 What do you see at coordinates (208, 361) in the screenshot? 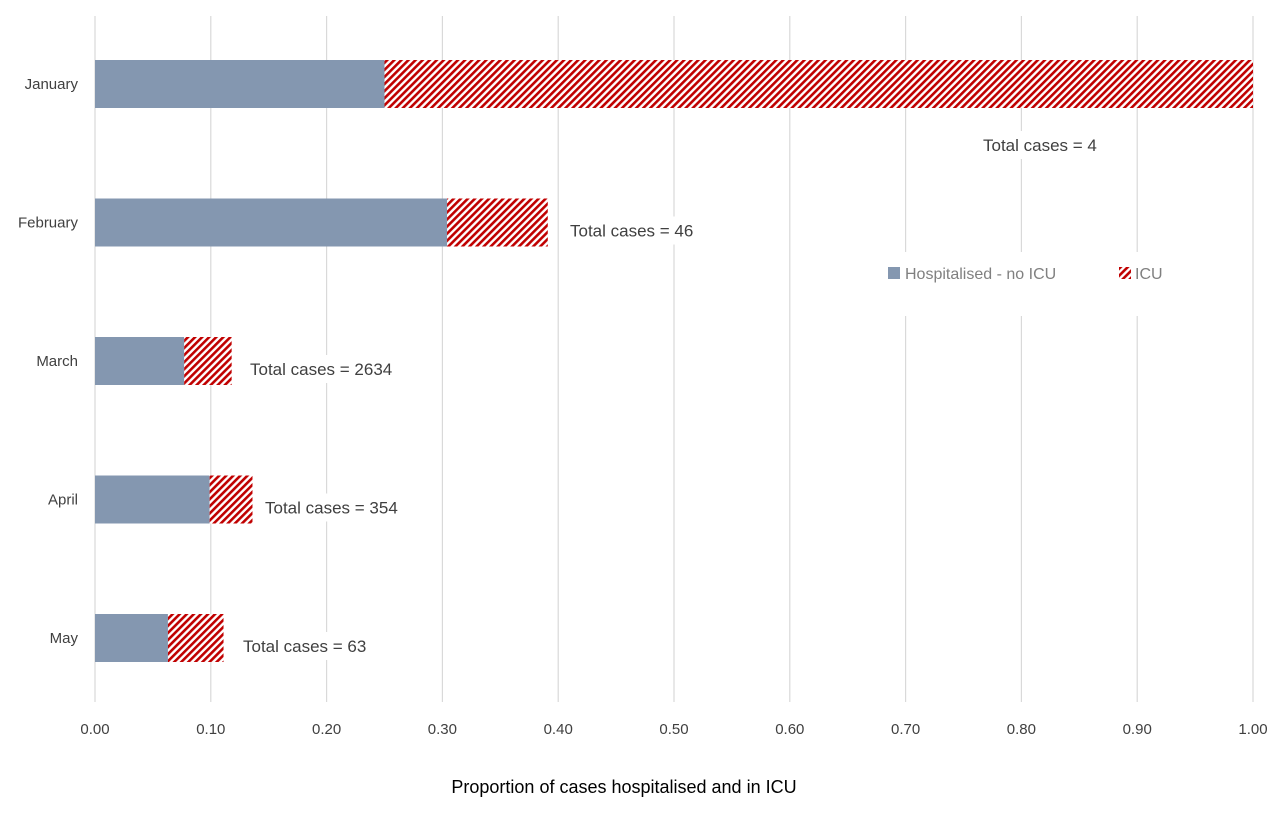
I see `bar-icu-march` at bounding box center [208, 361].